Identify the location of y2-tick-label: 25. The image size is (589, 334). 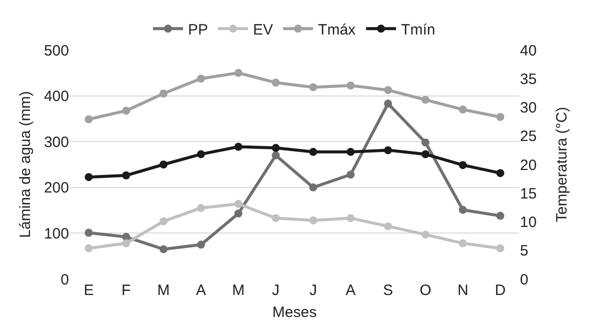
(528, 137).